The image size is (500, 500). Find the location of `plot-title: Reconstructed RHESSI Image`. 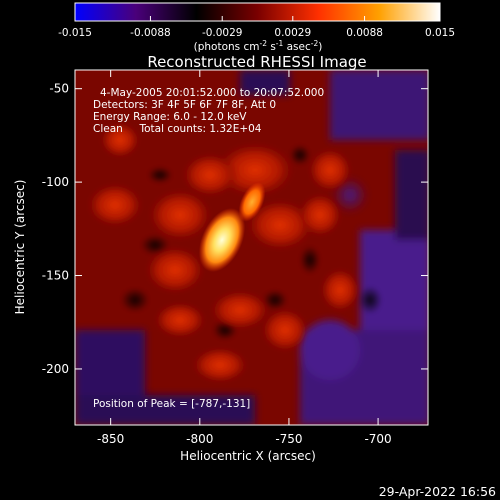

plot-title: Reconstructed RHESSI Image is located at coordinates (256, 62).